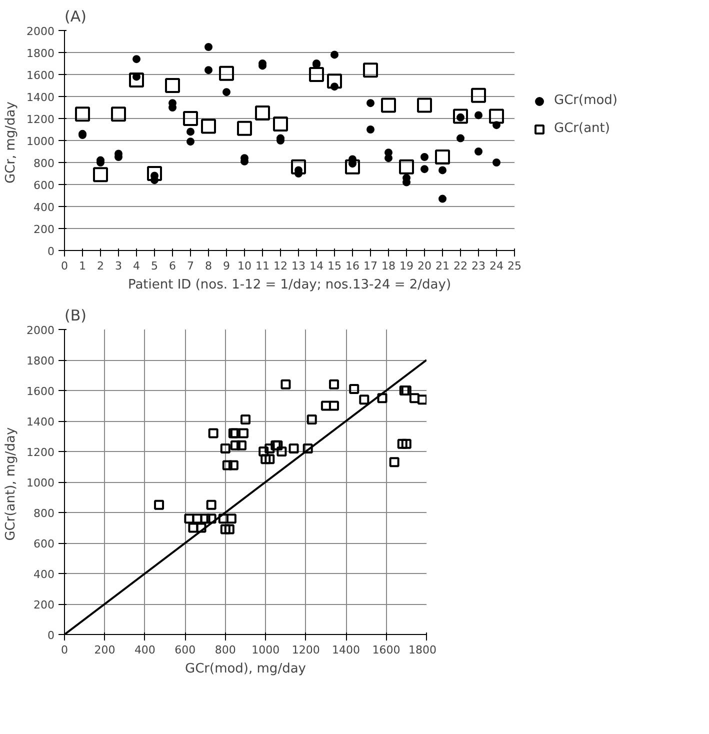  Describe the element at coordinates (335, 266) in the screenshot. I see `x-tick-label: 15` at that location.